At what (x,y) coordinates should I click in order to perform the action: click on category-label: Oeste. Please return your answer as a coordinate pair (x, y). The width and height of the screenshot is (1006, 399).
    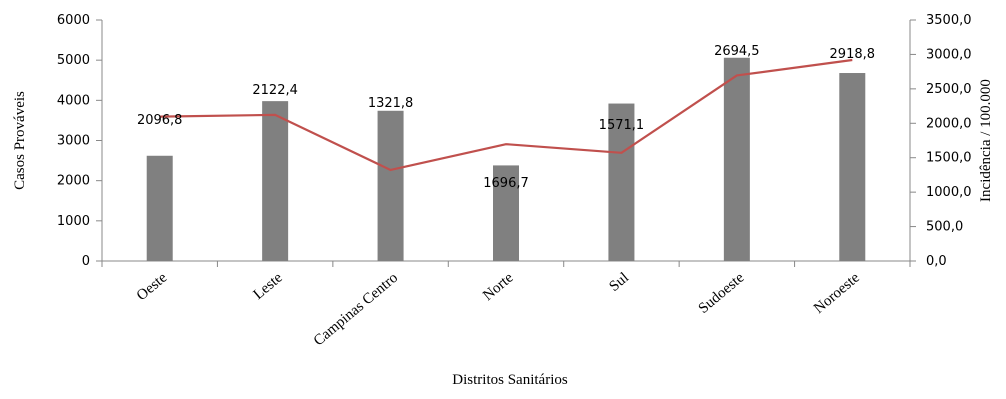
    Looking at the image, I should click on (152, 287).